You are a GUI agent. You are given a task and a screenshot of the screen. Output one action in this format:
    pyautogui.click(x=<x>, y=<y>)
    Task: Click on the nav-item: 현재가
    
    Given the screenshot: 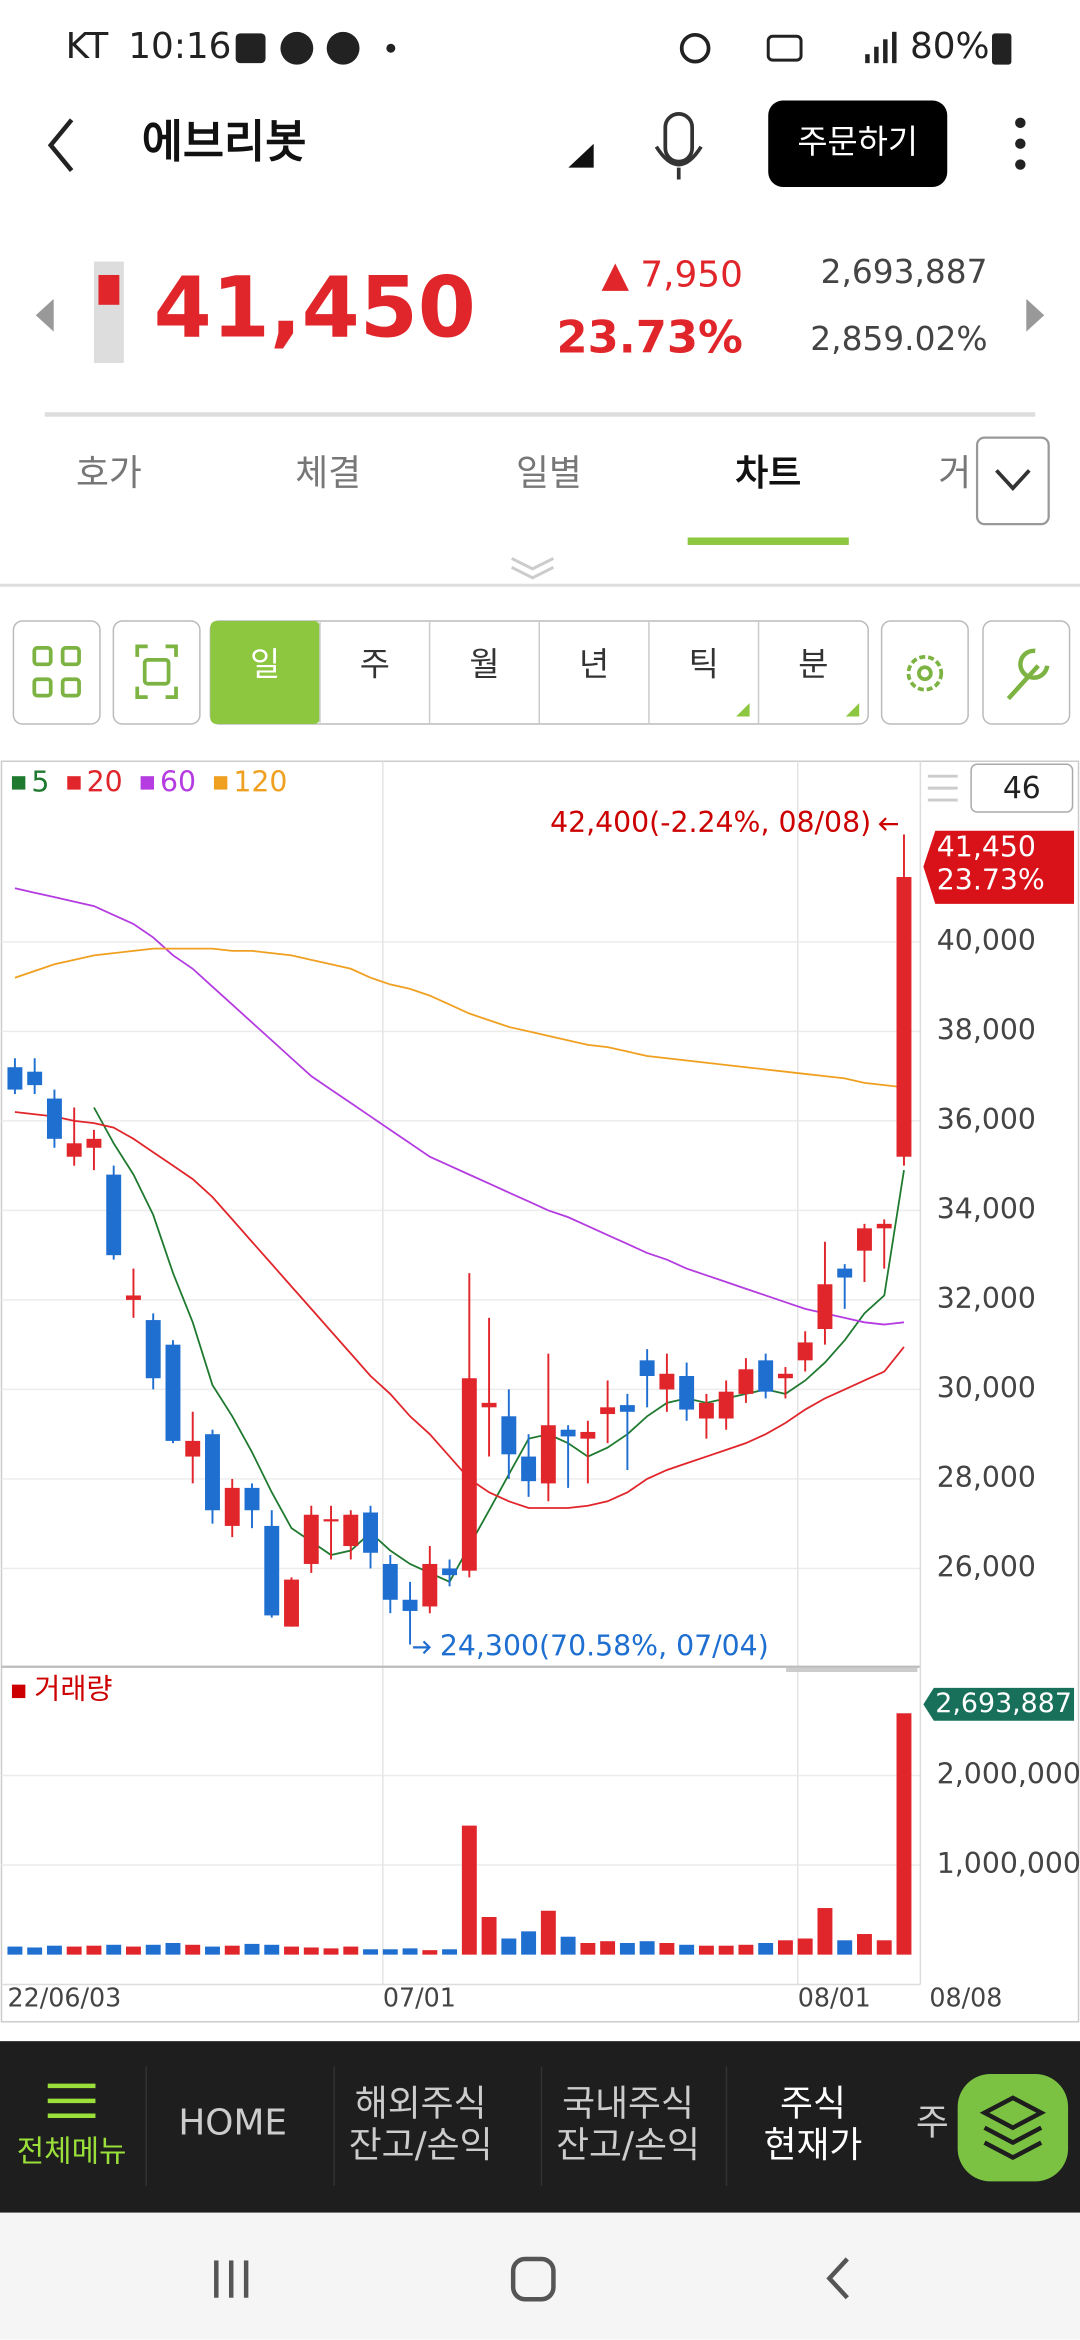 What is the action you would take?
    pyautogui.click(x=813, y=2145)
    